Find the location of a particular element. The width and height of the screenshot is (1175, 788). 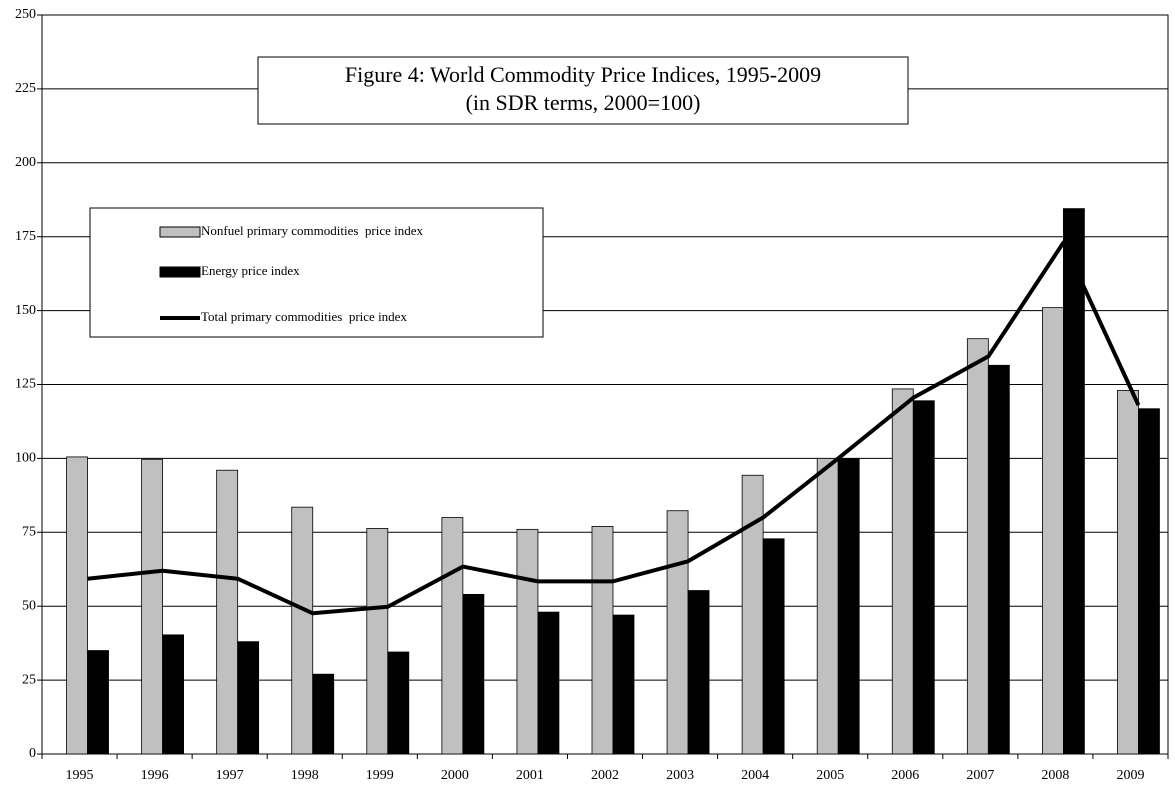

x-tick-label: 2001 is located at coordinates (530, 775).